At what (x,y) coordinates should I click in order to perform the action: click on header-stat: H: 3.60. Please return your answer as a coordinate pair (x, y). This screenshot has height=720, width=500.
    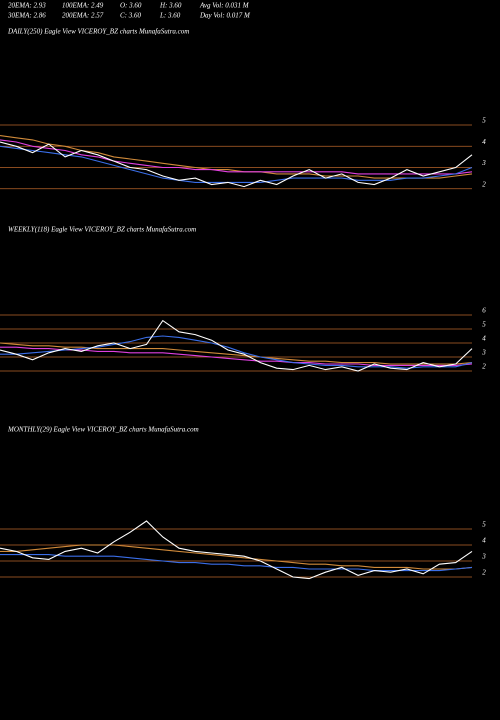
    Looking at the image, I should click on (170, 6).